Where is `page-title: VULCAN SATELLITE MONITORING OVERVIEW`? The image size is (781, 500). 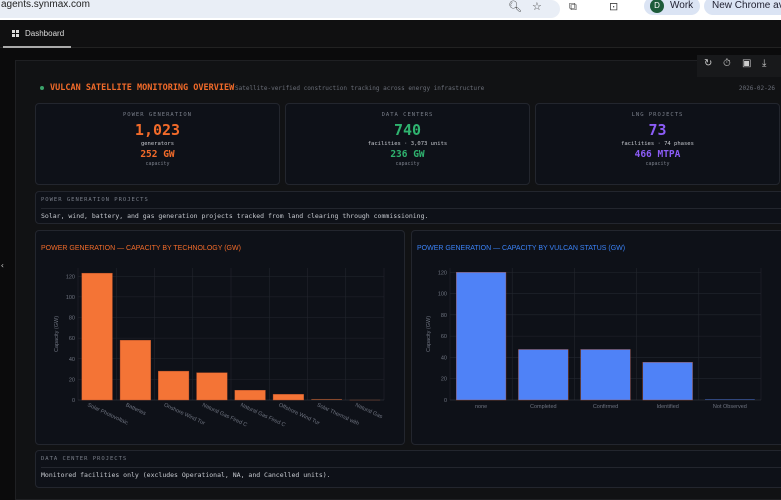 page-title: VULCAN SATELLITE MONITORING OVERVIEW is located at coordinates (142, 88).